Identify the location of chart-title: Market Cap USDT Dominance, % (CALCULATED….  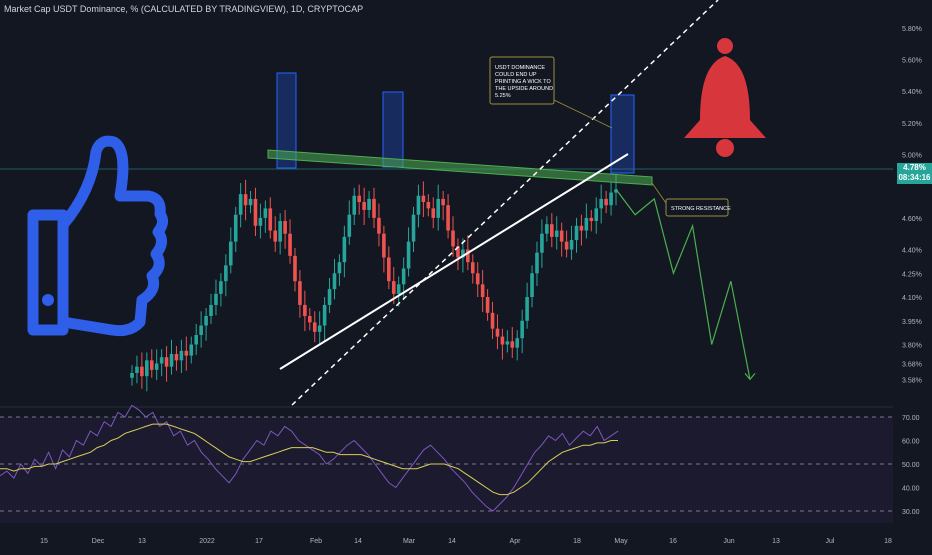
(184, 9).